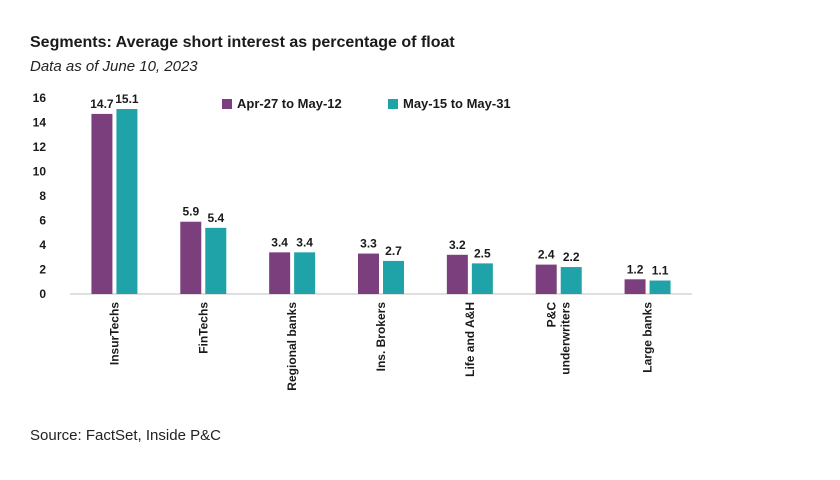  Describe the element at coordinates (42, 270) in the screenshot. I see `y-tick-label: 2` at that location.